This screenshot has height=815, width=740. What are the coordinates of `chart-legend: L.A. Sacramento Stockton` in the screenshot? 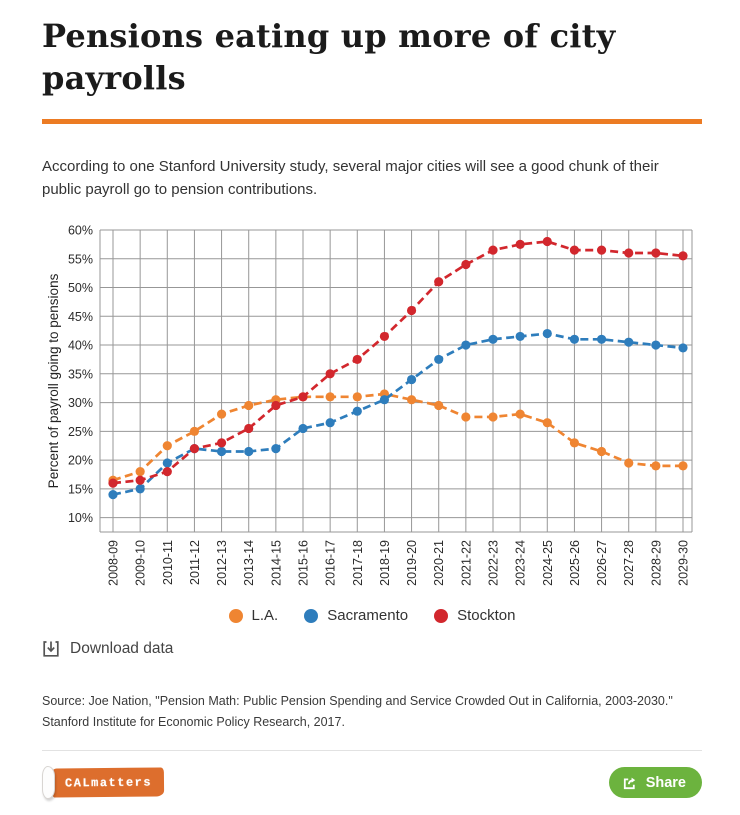 It's located at (372, 615).